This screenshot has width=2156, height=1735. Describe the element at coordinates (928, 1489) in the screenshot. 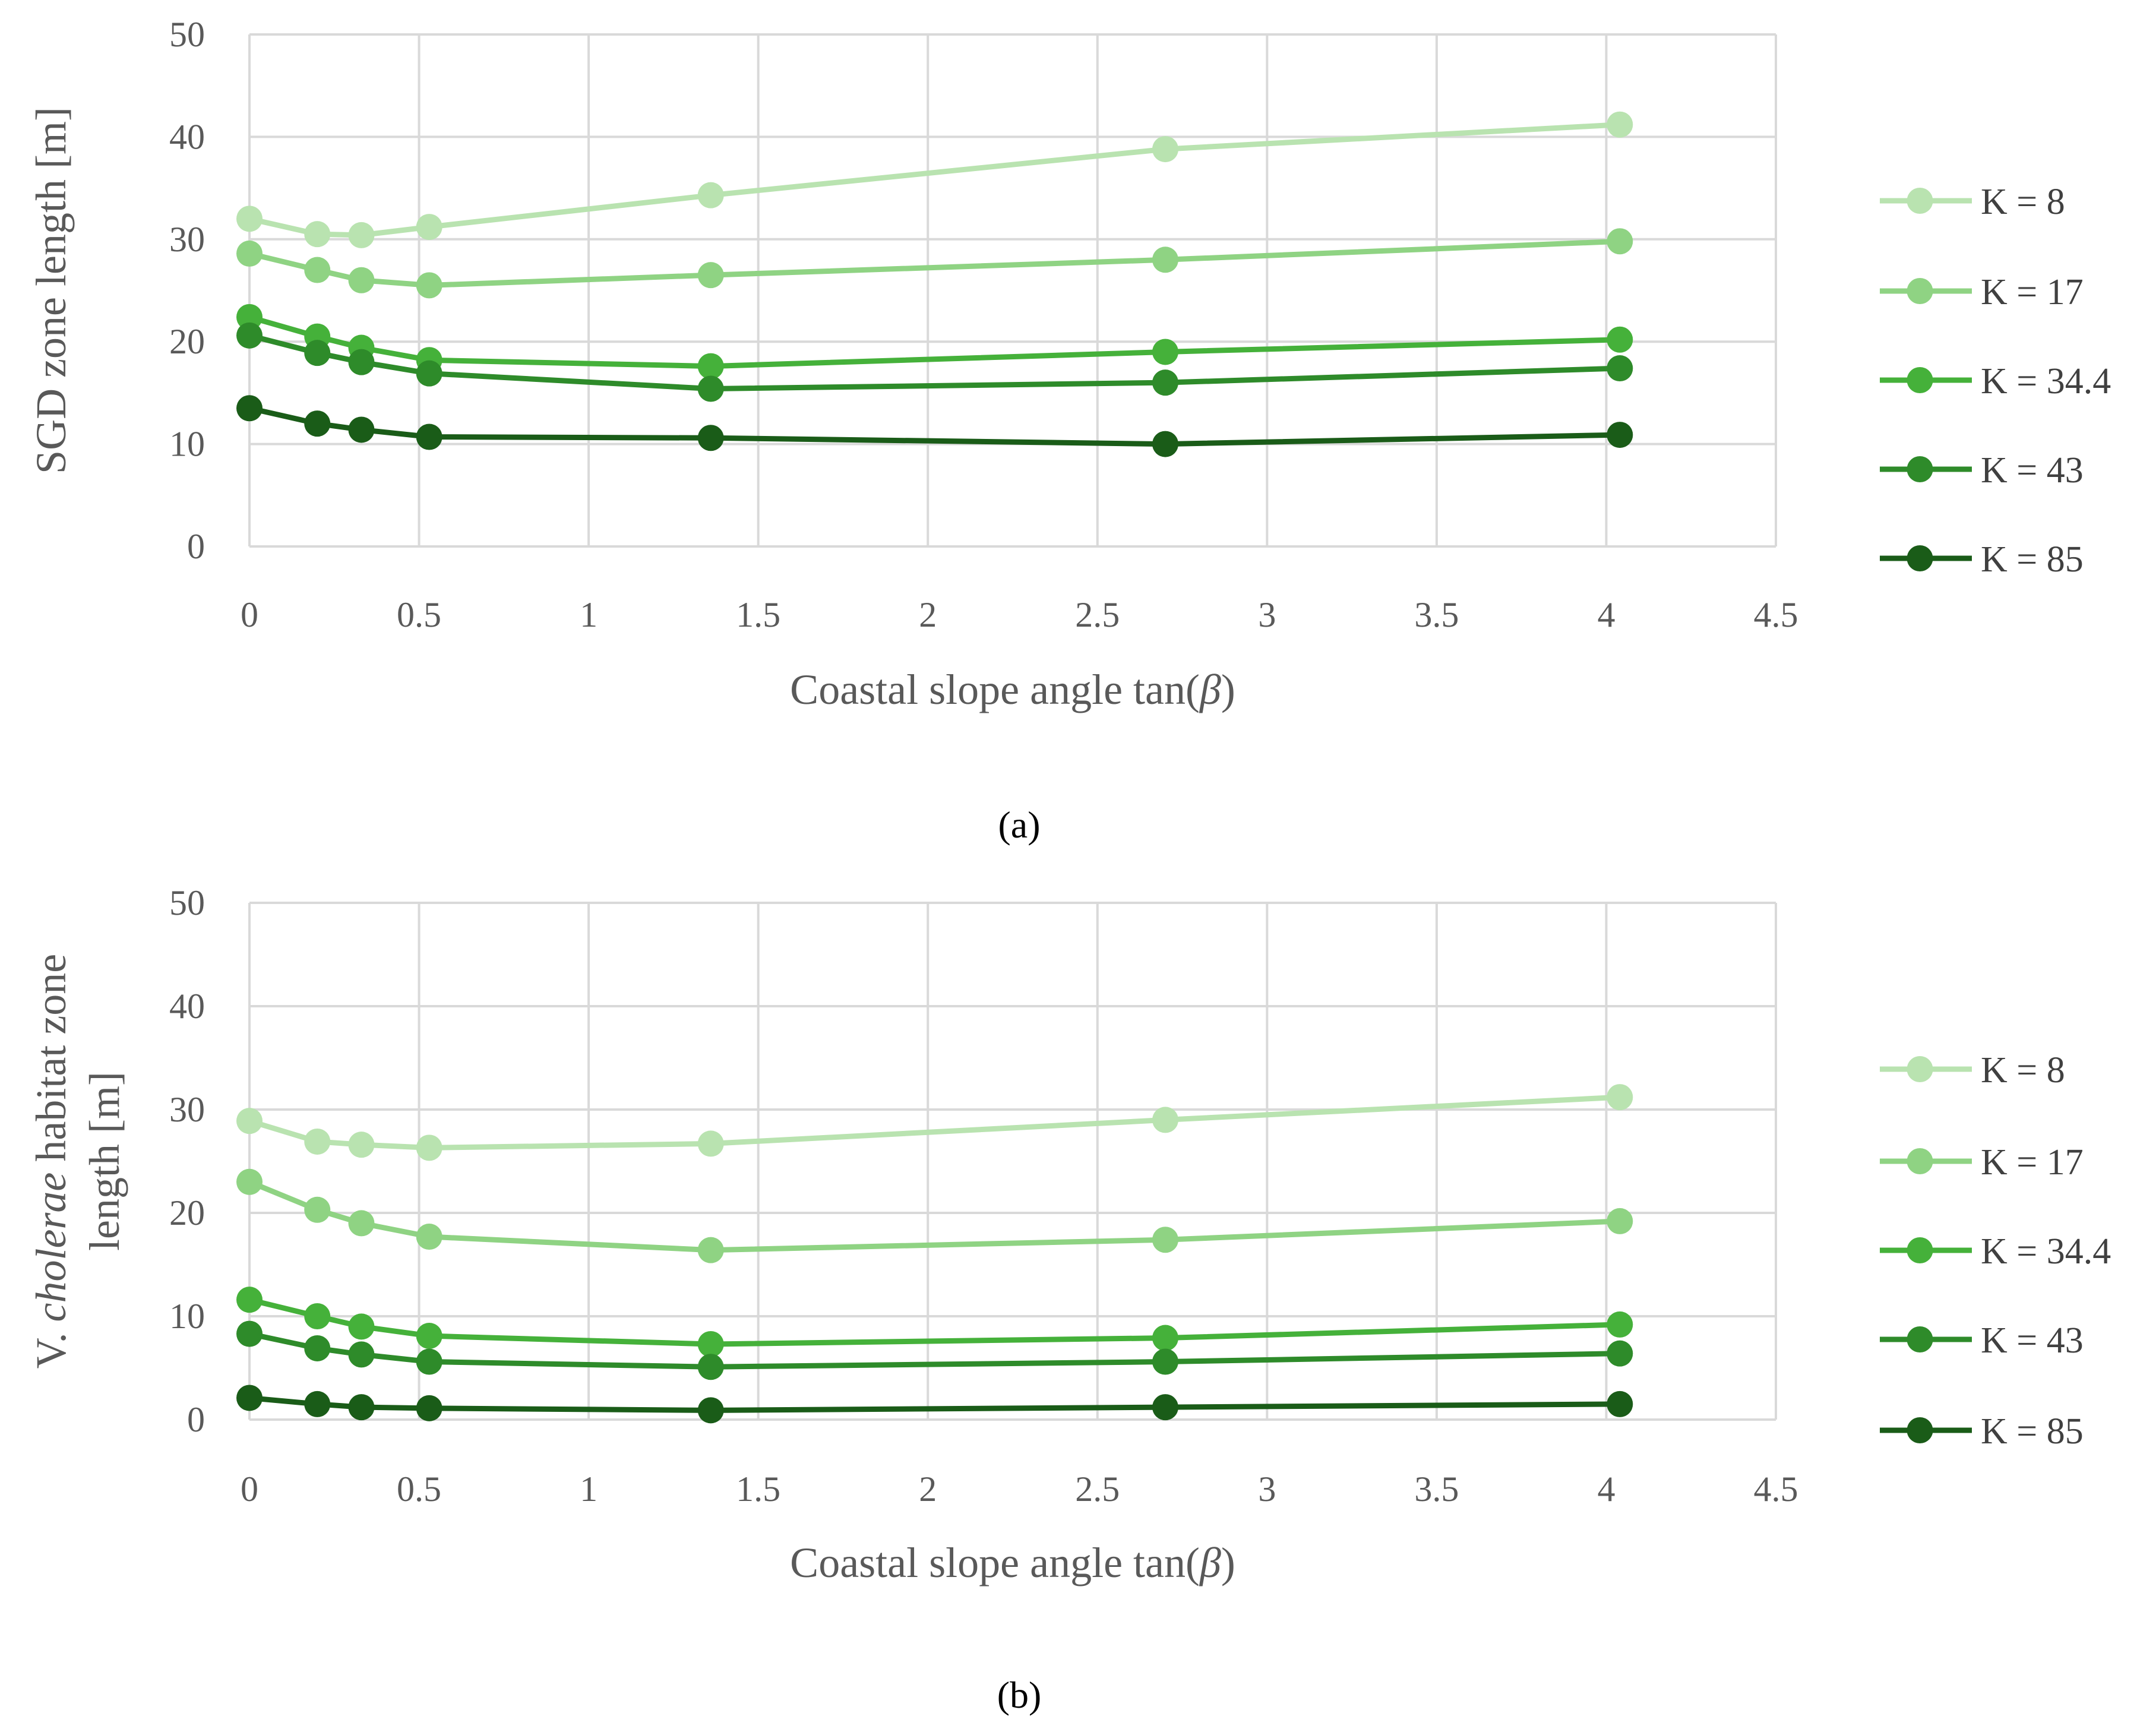

I see `x-tick-label: 2` at that location.